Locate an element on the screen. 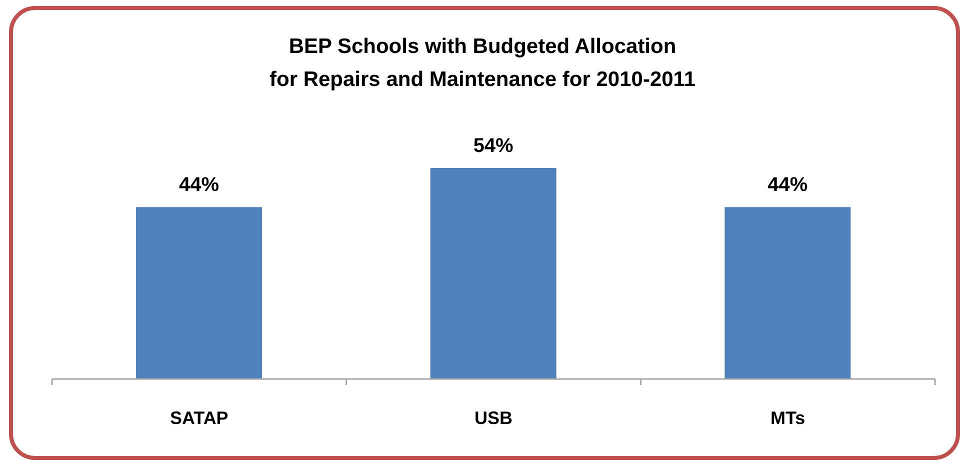 The width and height of the screenshot is (965, 462). x-tick-label: SATAP is located at coordinates (199, 418).